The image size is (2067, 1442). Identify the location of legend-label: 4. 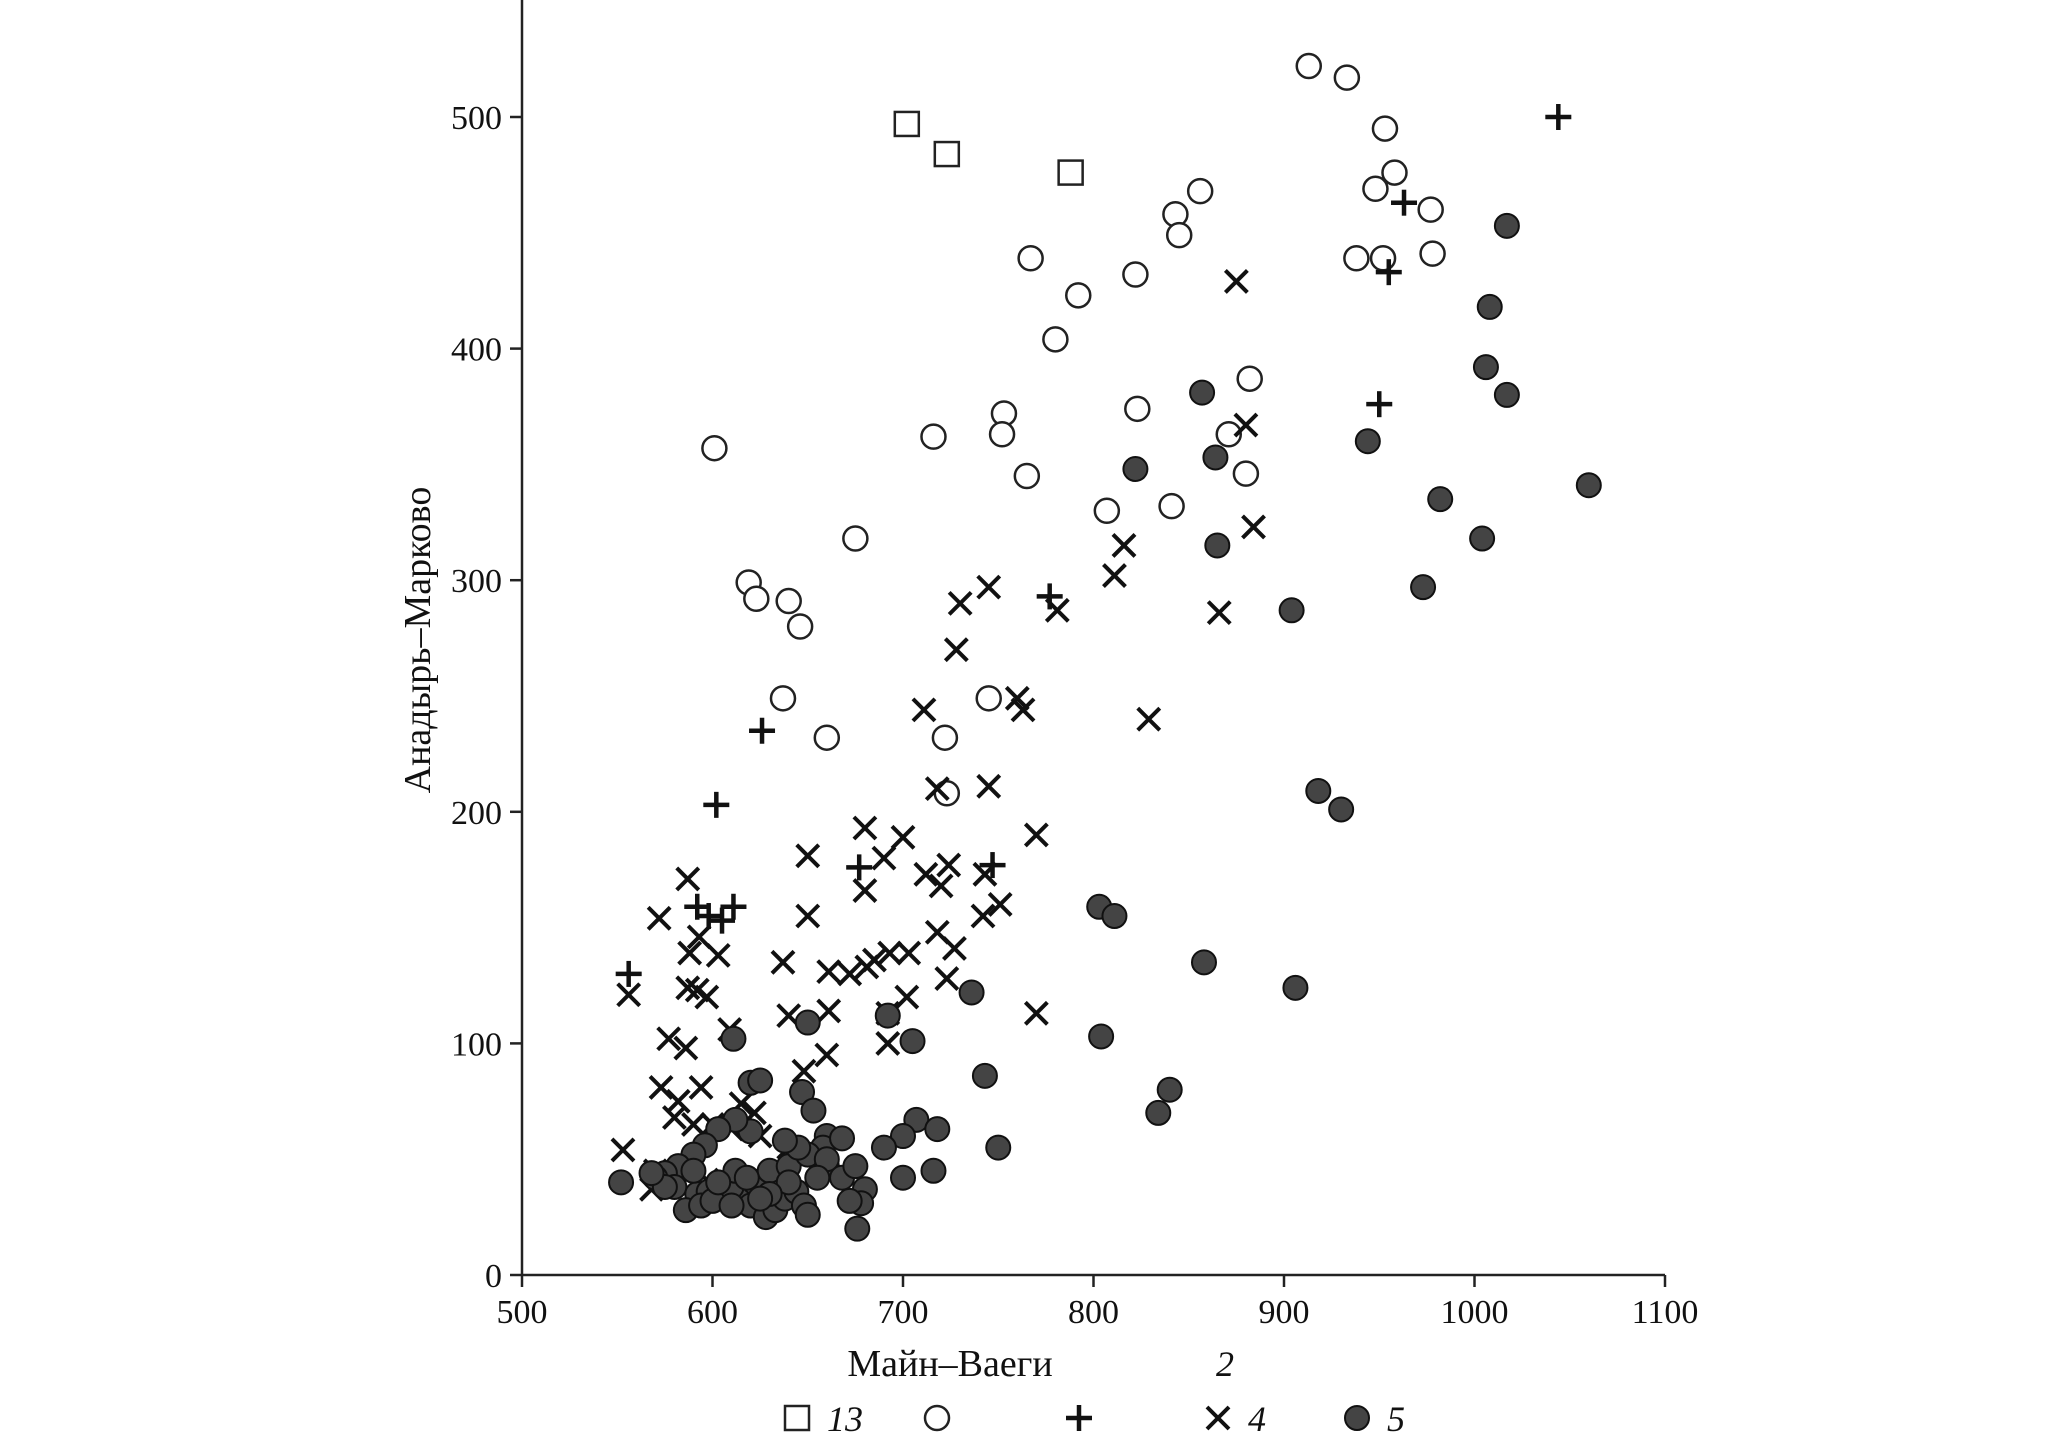
(1257, 1419).